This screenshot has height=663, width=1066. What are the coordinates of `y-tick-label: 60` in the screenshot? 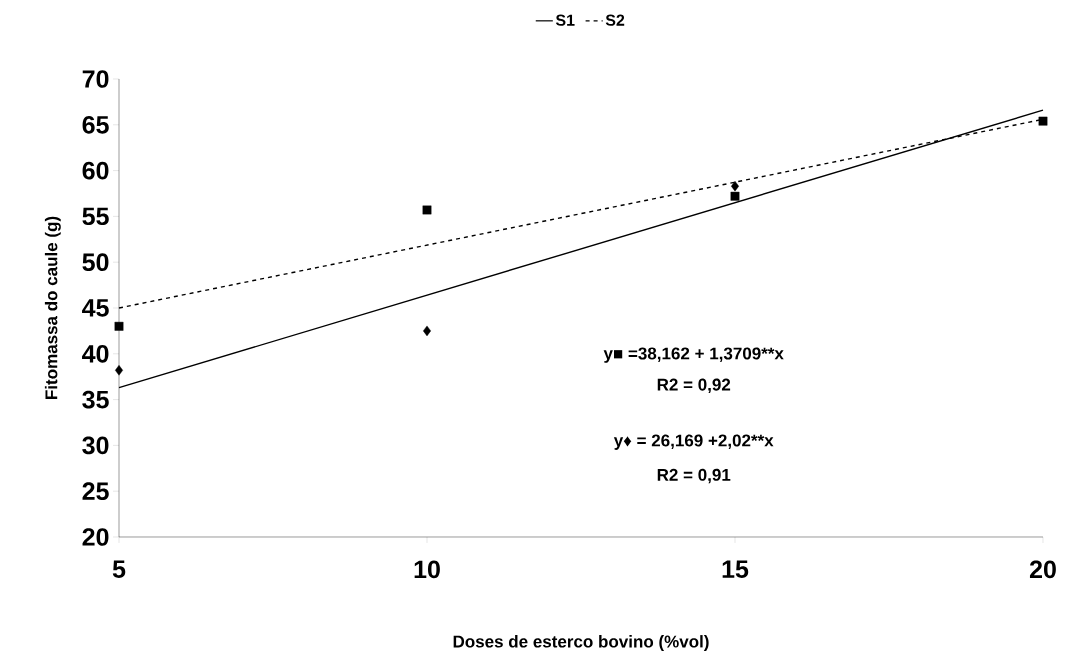 It's located at (95, 170).